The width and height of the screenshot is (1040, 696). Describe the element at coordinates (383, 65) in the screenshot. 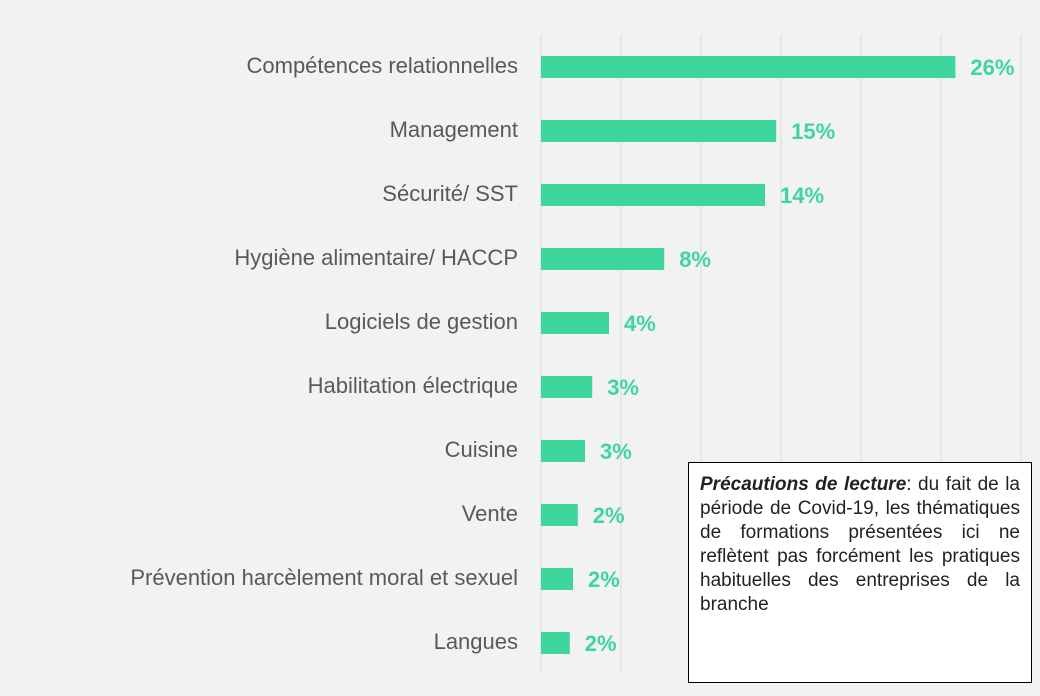

I see `category-label: Compétences relationnelles` at that location.